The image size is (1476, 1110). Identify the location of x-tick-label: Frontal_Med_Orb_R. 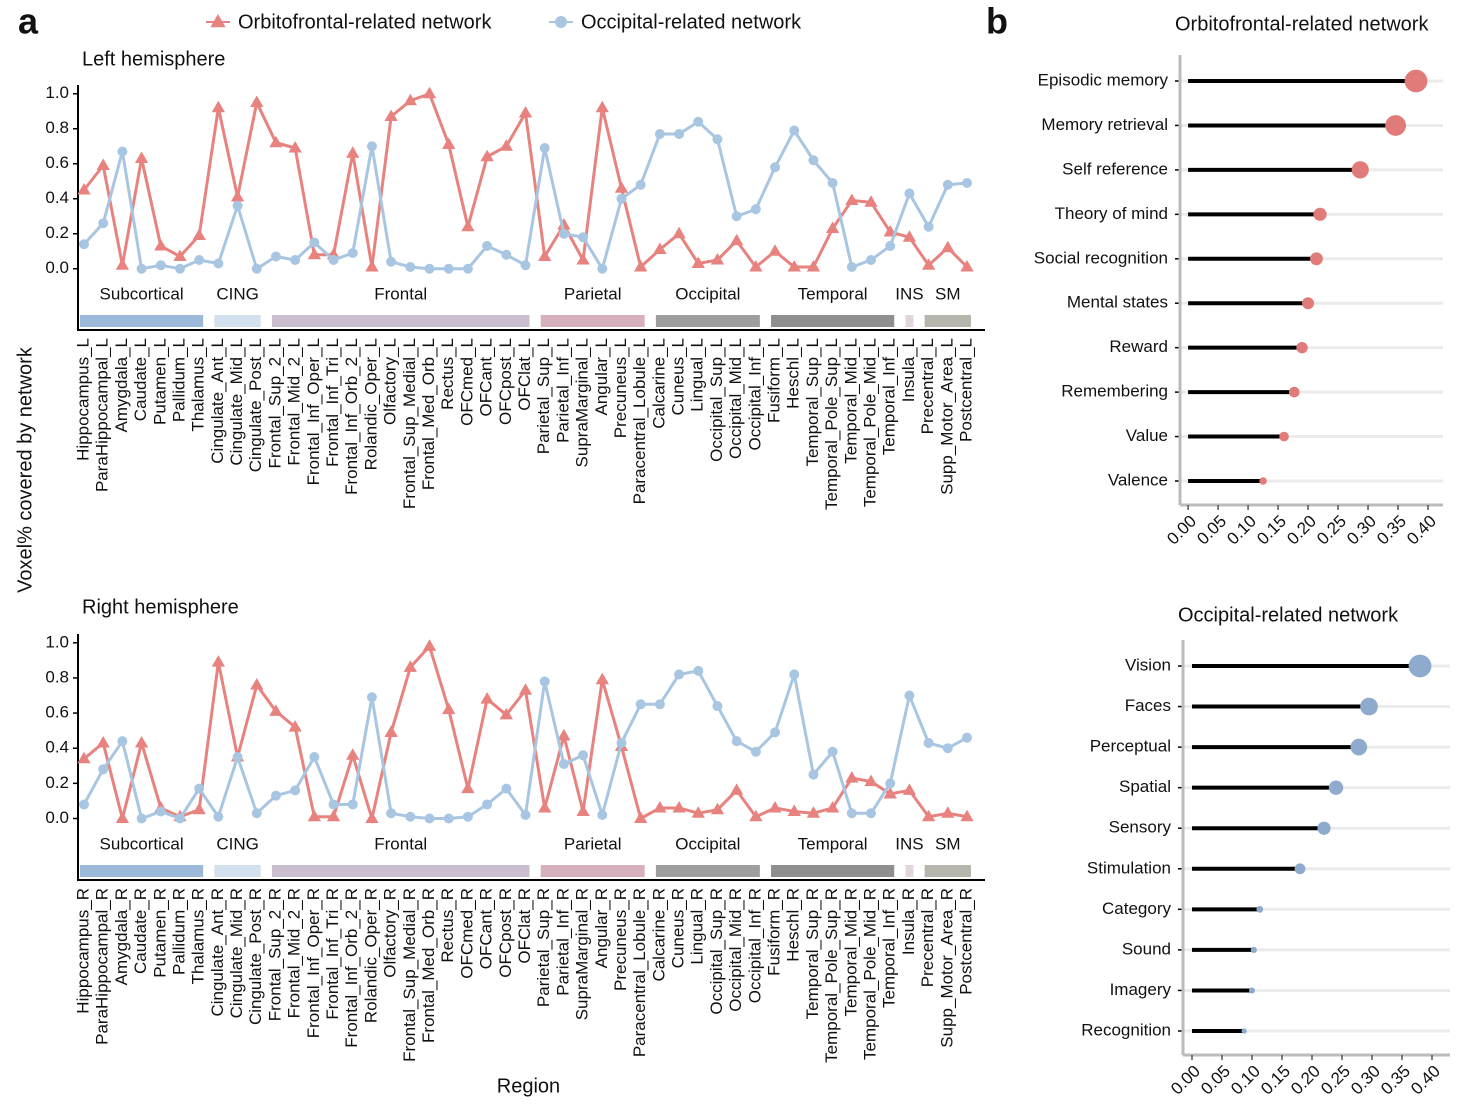
(428, 965).